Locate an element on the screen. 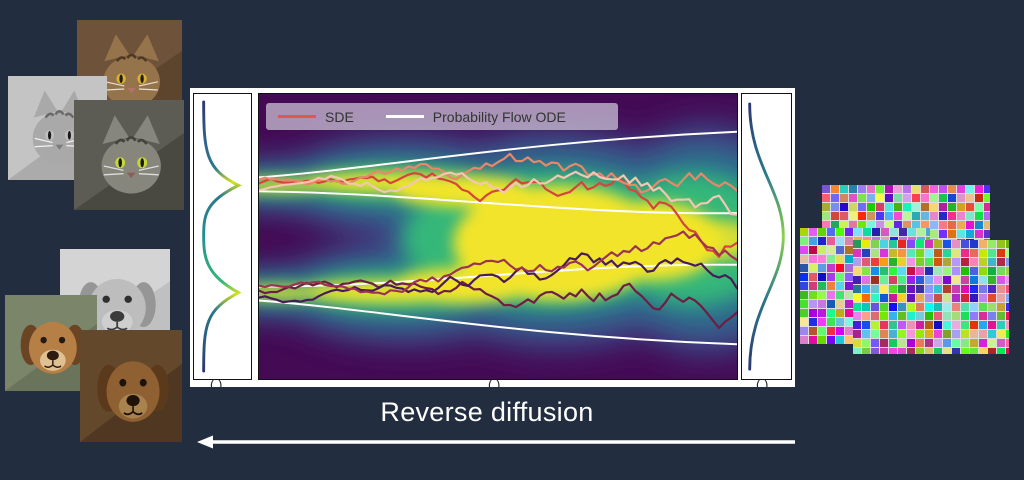  plot-legend: SDE Probability Flow ODE is located at coordinates (442, 116).